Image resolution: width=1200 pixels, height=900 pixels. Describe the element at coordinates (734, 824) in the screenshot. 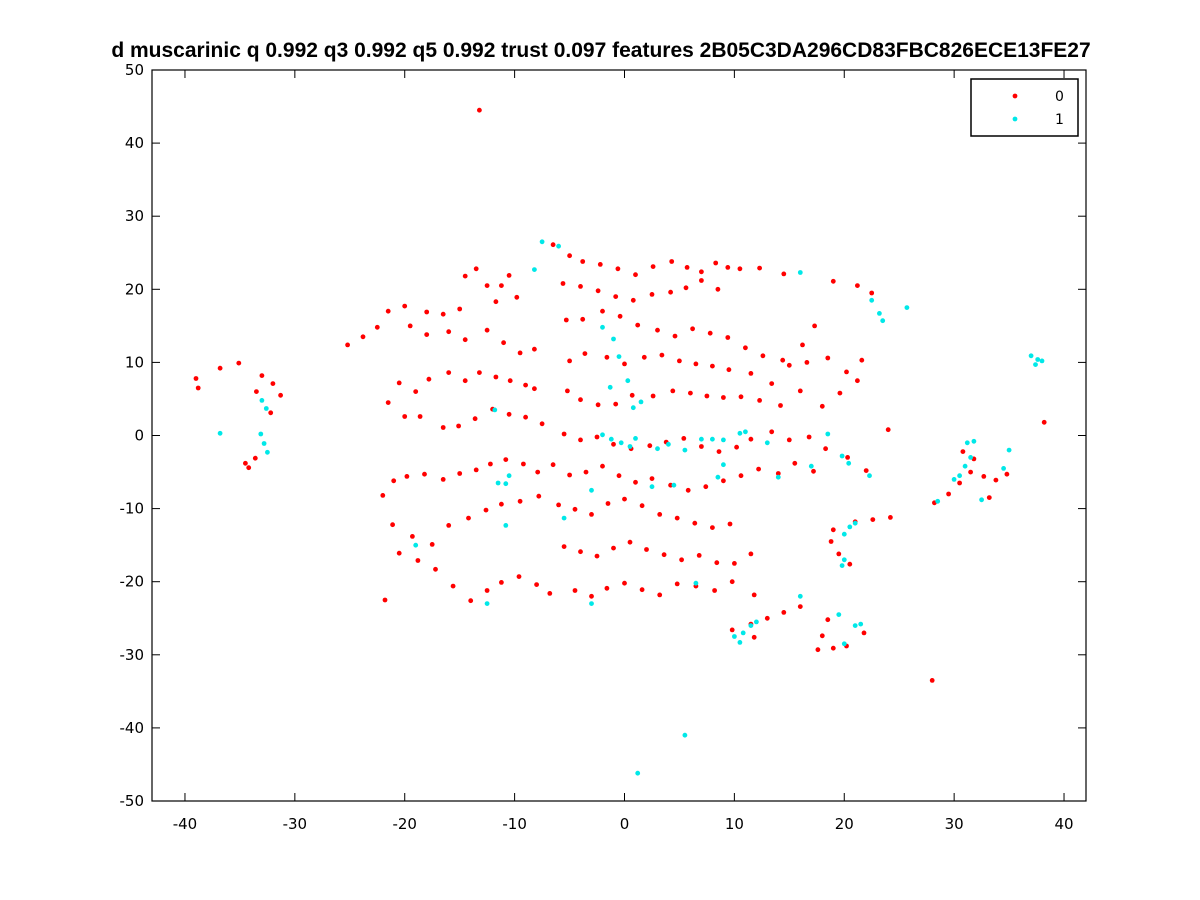

I see `x-tick-label: 10` at that location.